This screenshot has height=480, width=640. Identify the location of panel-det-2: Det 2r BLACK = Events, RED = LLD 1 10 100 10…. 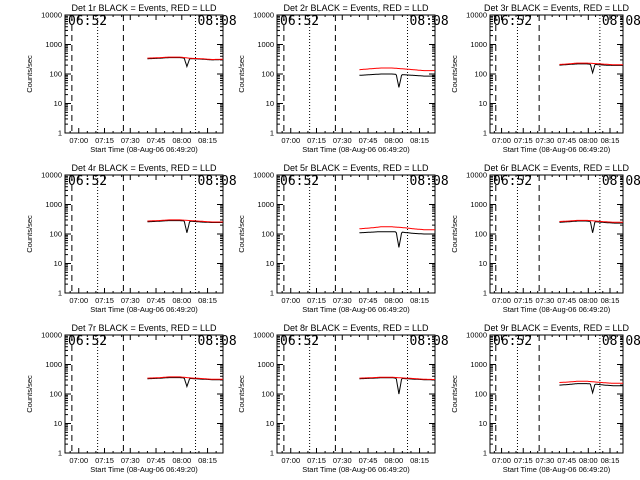
(343, 78).